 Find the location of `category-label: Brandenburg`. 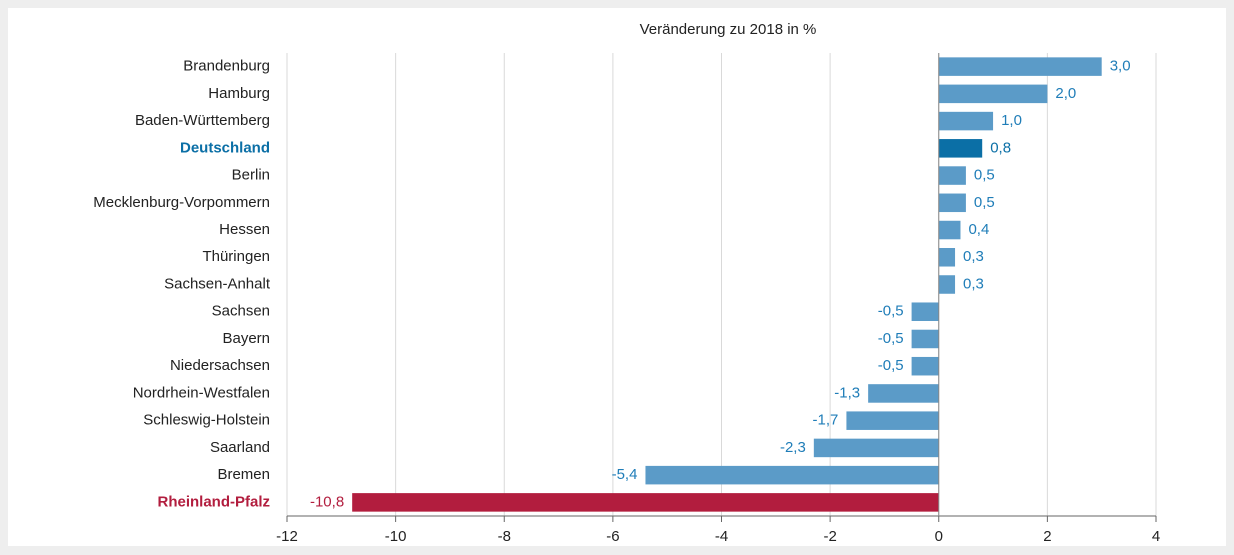

category-label: Brandenburg is located at coordinates (226, 66).